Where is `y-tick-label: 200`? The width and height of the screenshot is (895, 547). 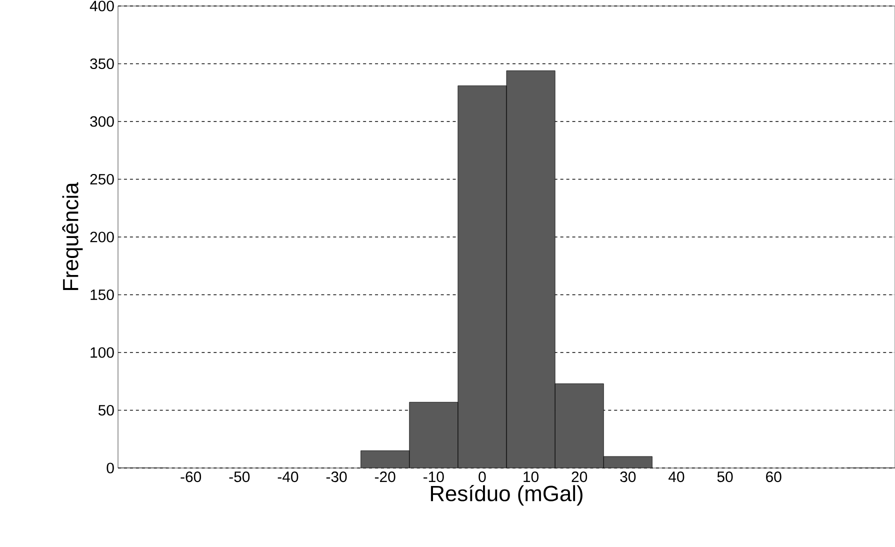 y-tick-label: 200 is located at coordinates (102, 237).